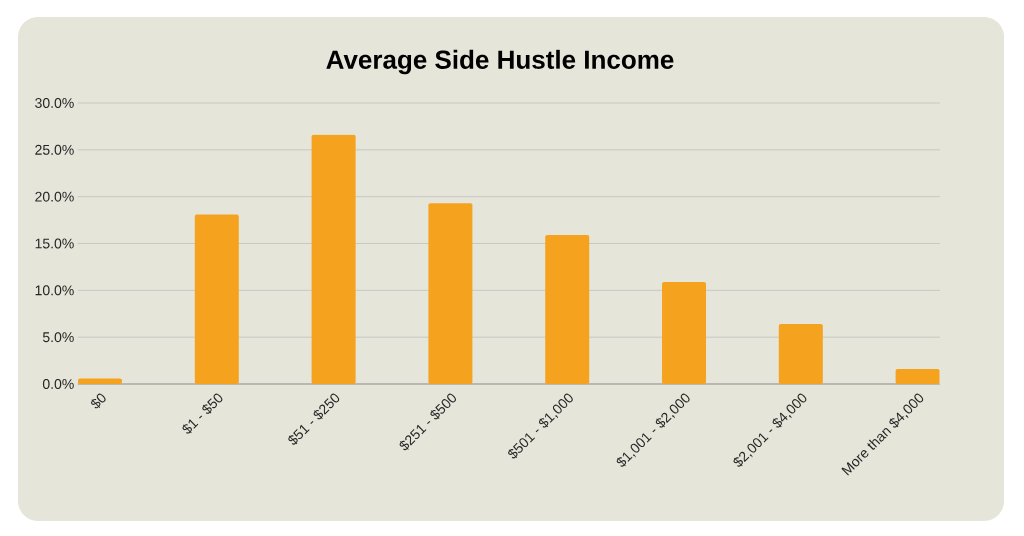  I want to click on chart-title: Average Side Hustle Income, so click(500, 62).